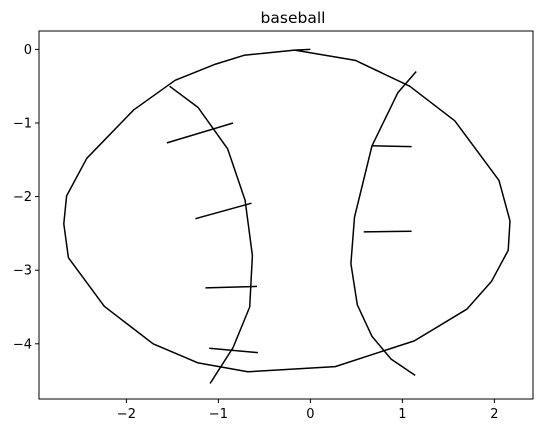  I want to click on y-tick-label: −2, so click(22, 197).